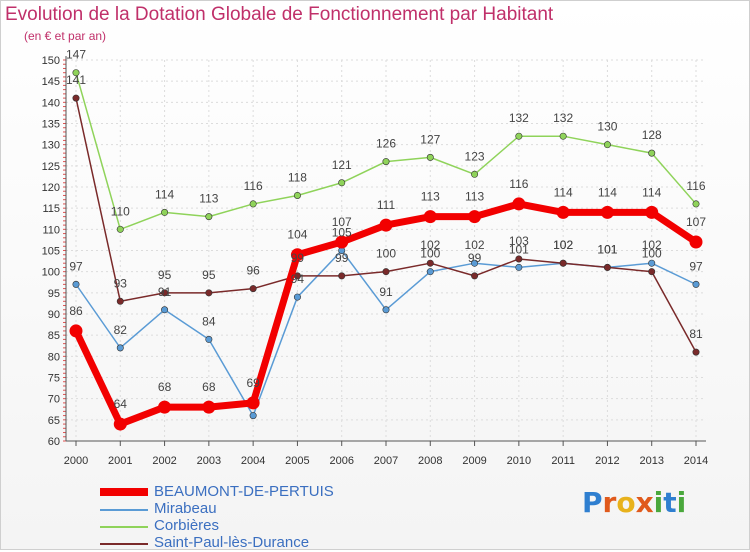 The image size is (750, 552). Describe the element at coordinates (187, 525) in the screenshot. I see `legend-label-corbieres: Corbières` at that location.